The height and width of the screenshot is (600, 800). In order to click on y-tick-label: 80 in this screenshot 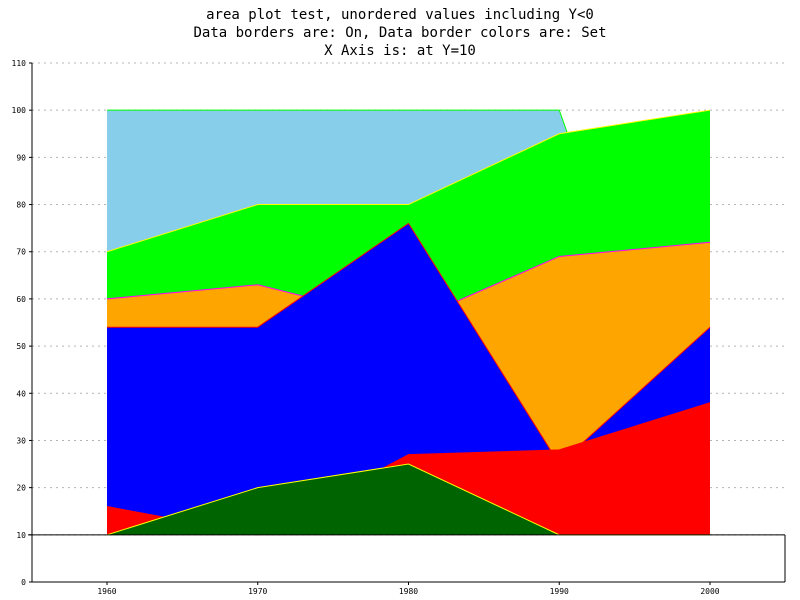, I will do `click(21, 205)`.